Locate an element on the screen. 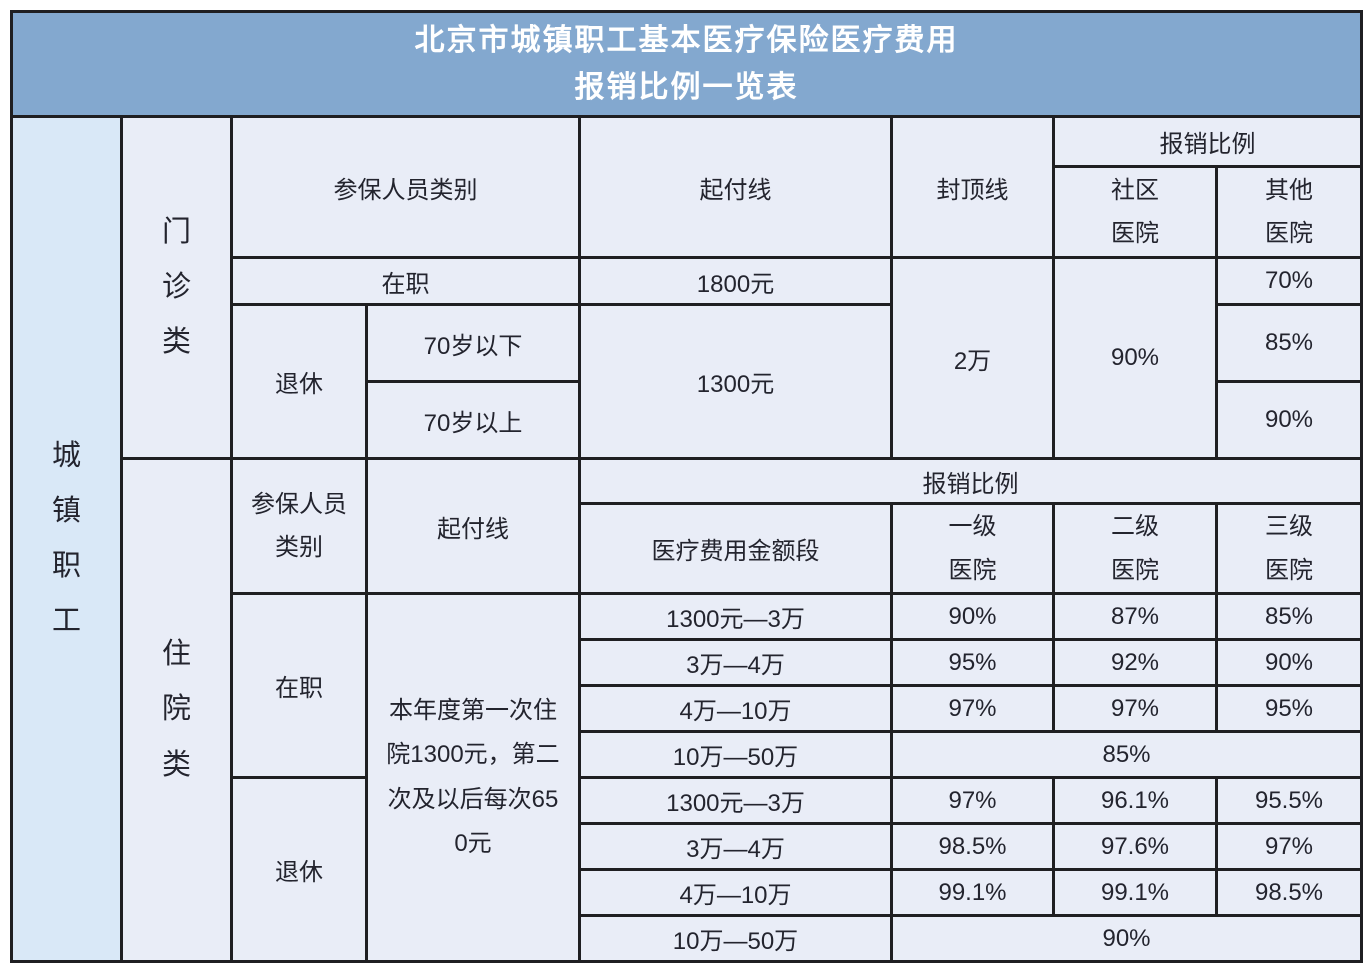 This screenshot has height=968, width=1370. cell-rate: 95.5% is located at coordinates (1289, 800).